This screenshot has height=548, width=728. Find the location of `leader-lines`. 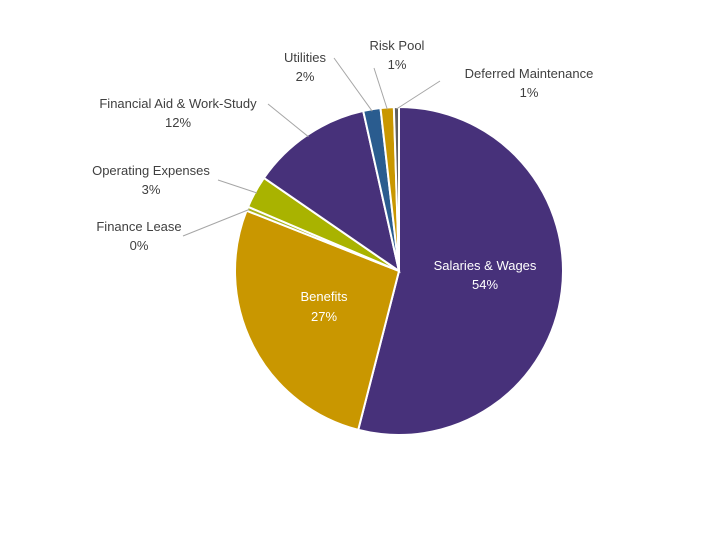

leader-lines is located at coordinates (311, 147).